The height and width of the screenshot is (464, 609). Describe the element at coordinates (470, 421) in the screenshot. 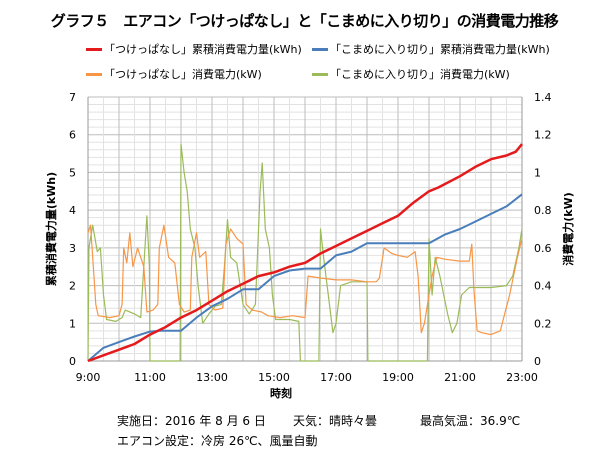

I see `max-temp-note: 最高気温：36.9℃` at that location.